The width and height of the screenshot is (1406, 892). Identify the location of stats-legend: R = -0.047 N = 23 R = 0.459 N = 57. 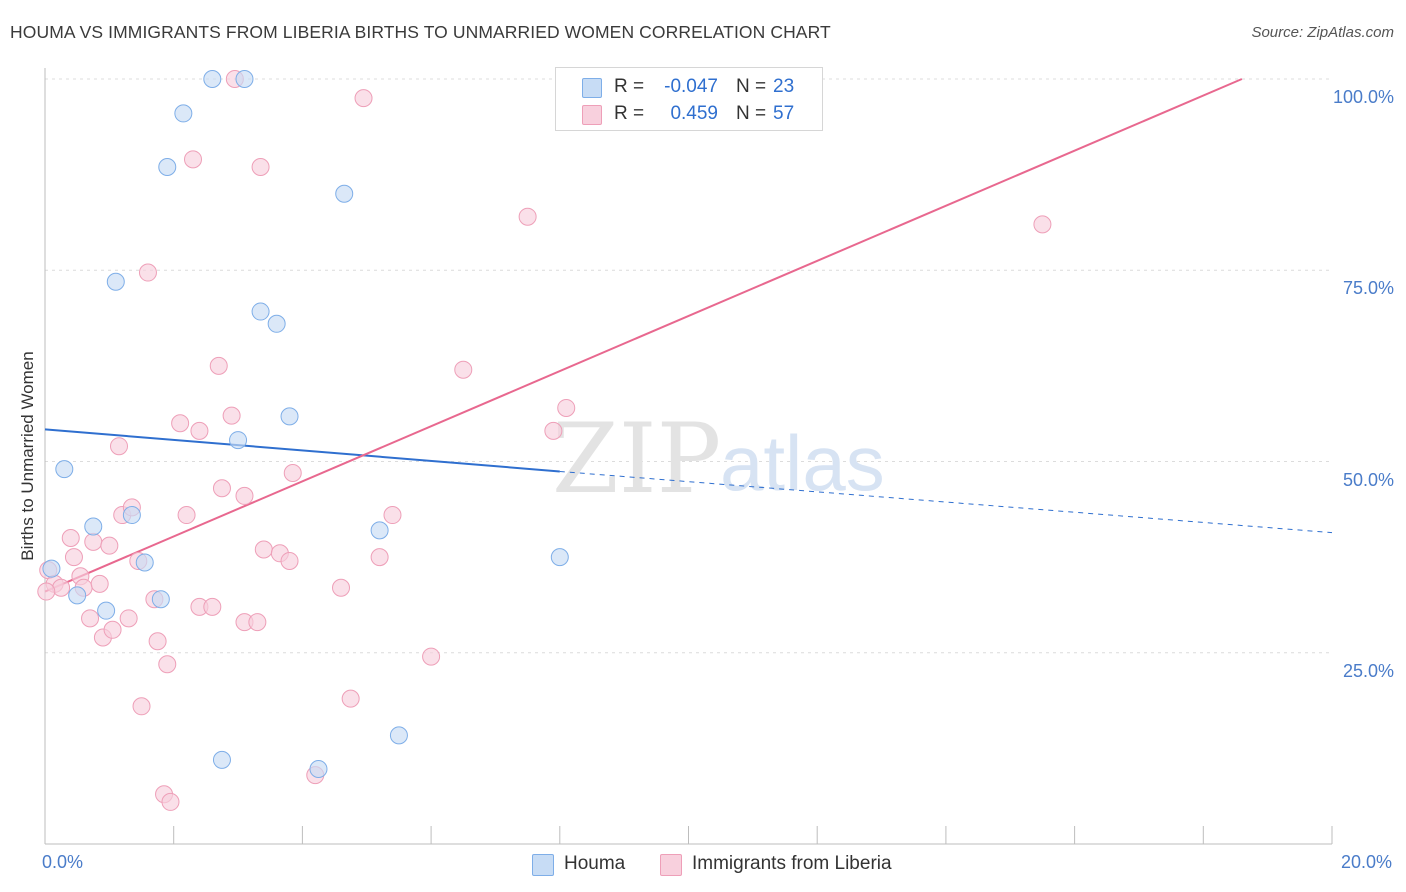
(689, 99).